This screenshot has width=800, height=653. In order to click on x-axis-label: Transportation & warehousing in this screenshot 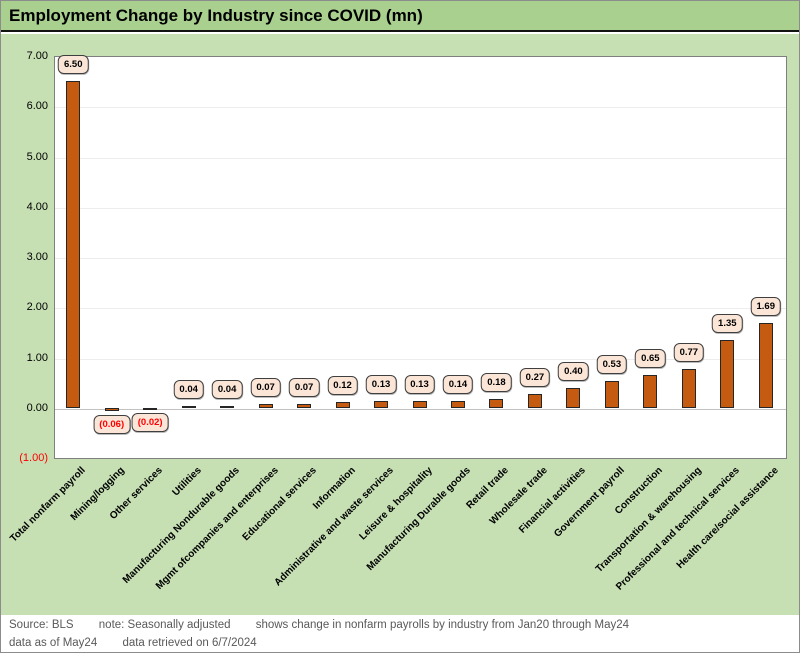, I will do `click(648, 520)`.